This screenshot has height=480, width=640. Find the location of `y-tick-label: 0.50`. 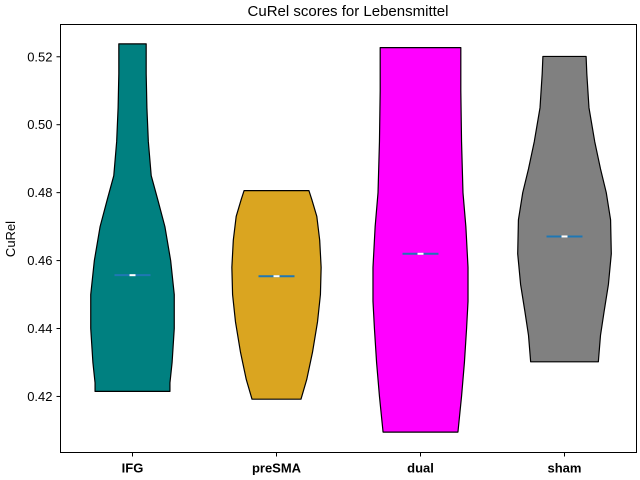

y-tick-label: 0.50 is located at coordinates (39, 124).